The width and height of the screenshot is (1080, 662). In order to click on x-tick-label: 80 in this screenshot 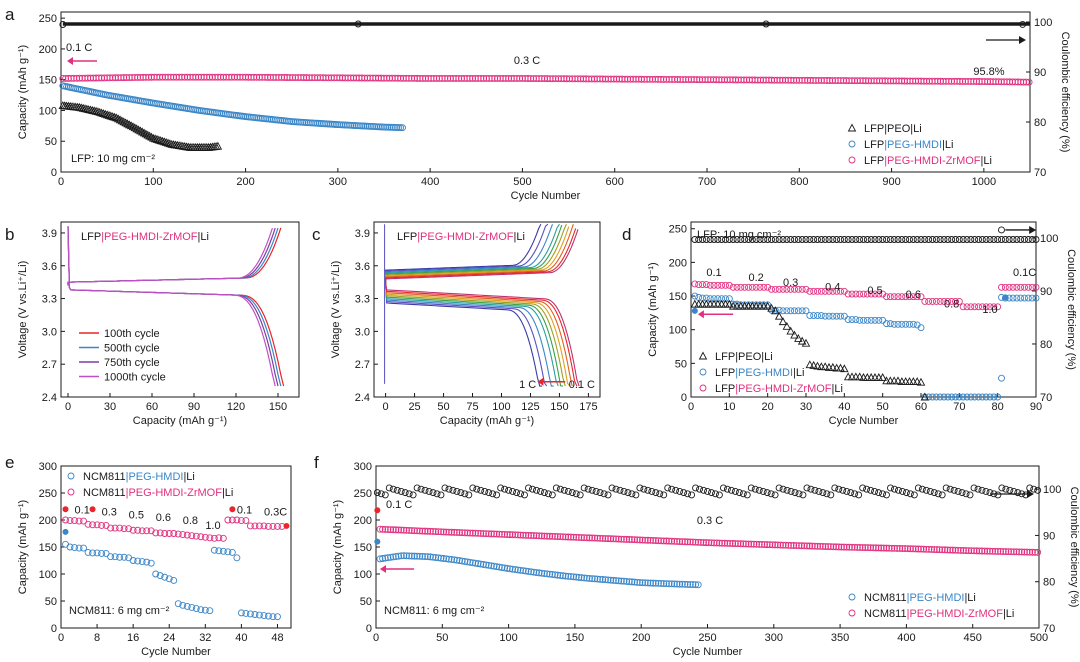, I will do `click(998, 407)`.